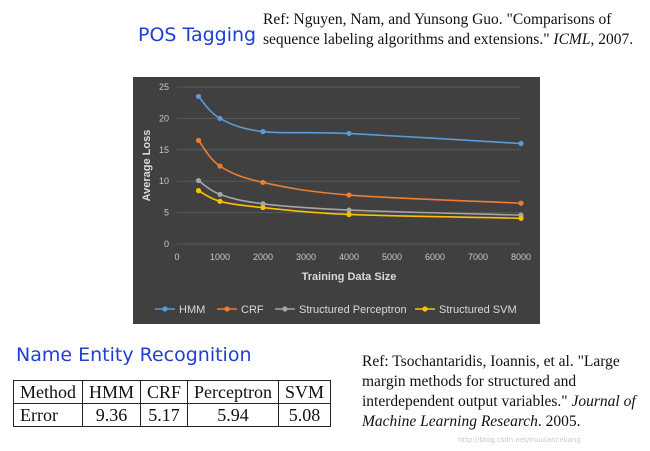  I want to click on legend-item-label: CRF, so click(252, 310).